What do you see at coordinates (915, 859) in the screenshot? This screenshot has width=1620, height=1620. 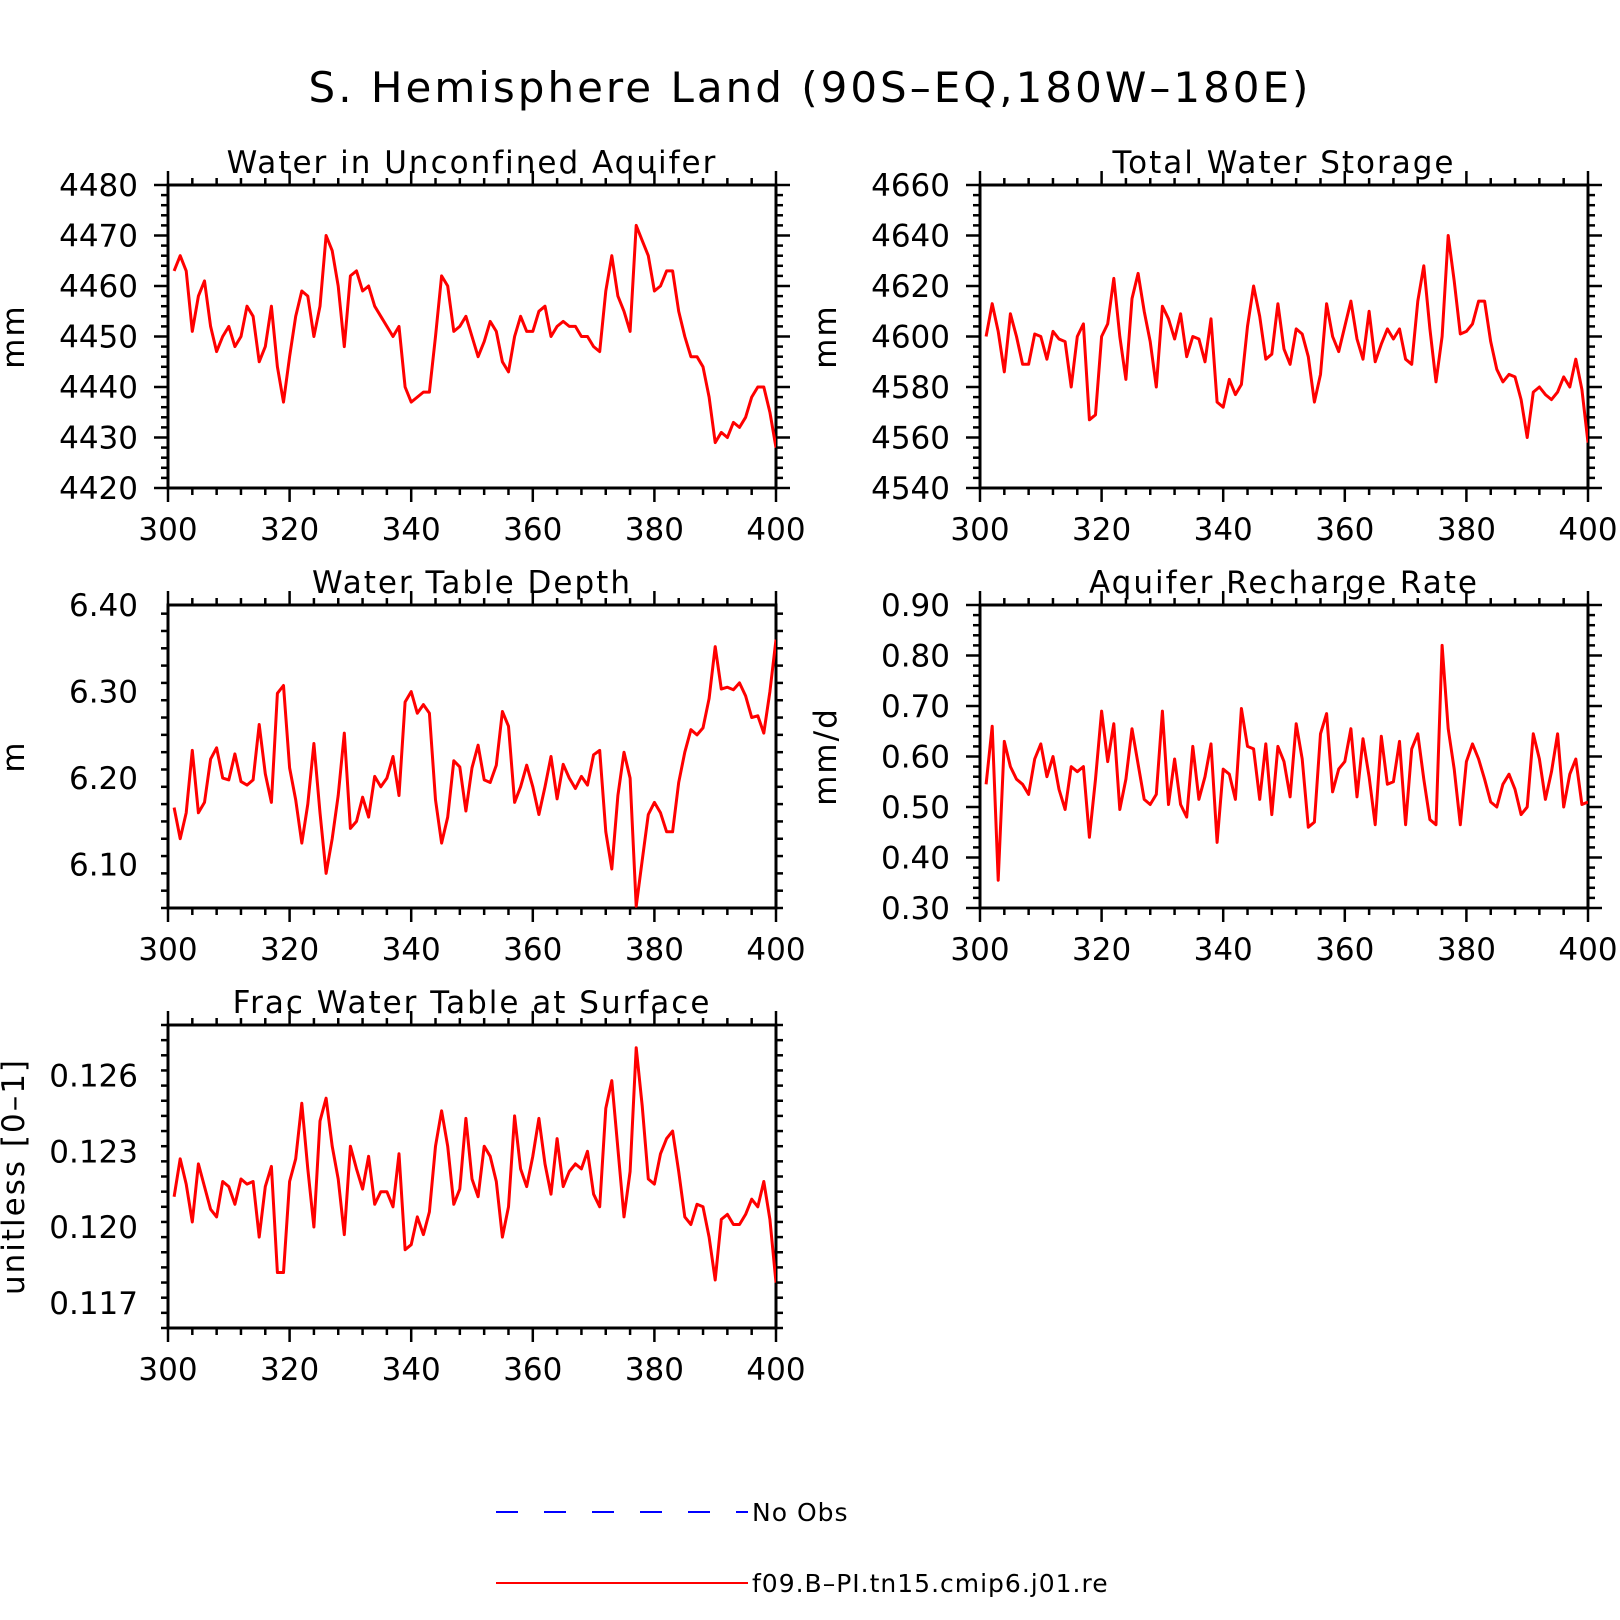 I see `y-tick-label: 0.40` at bounding box center [915, 859].